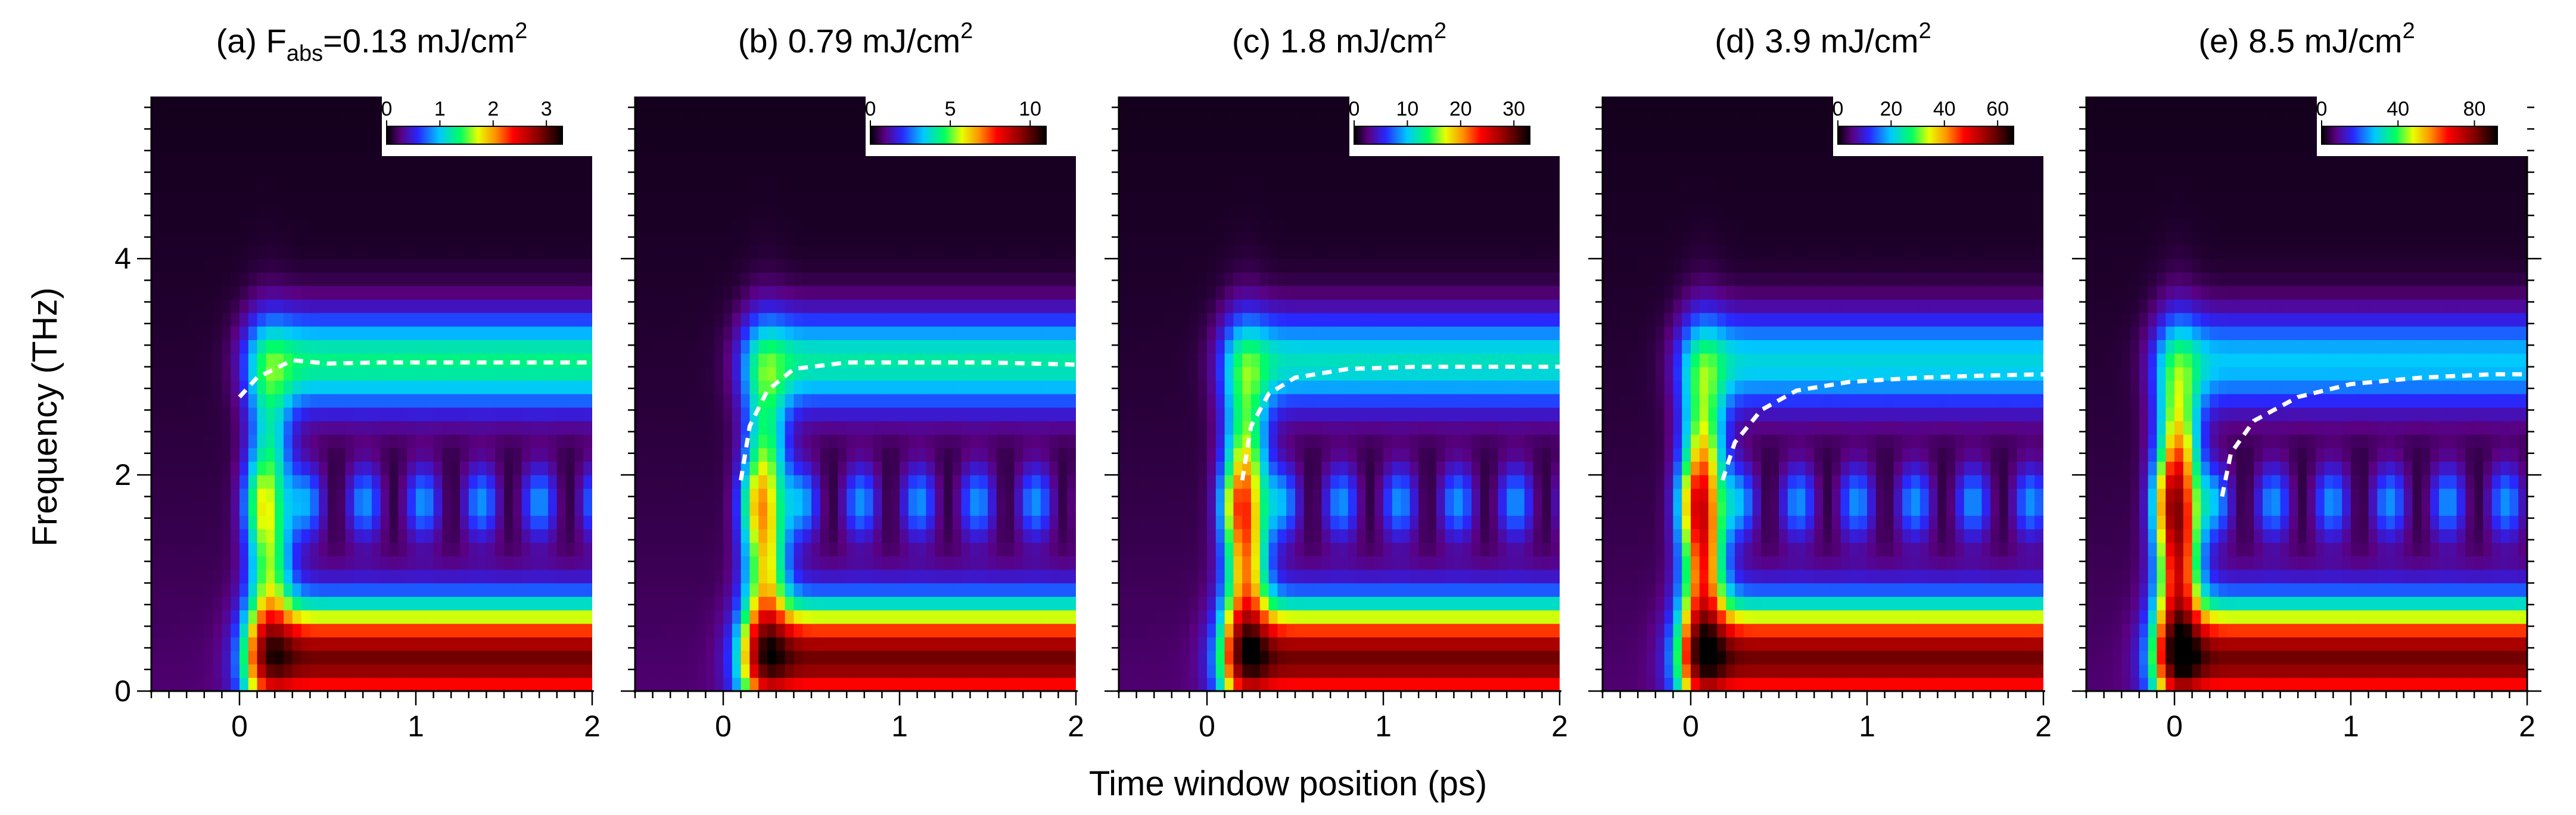 Image resolution: width=2576 pixels, height=815 pixels. Describe the element at coordinates (122, 475) in the screenshot. I see `y-tick-label: 2` at that location.